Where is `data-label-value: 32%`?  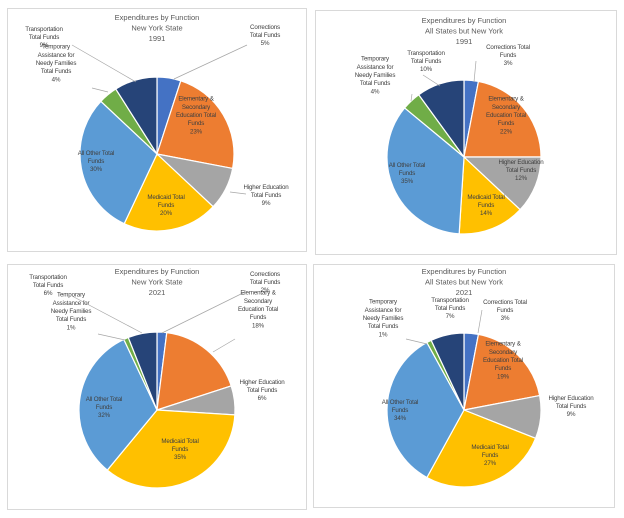 data-label-value: 32% is located at coordinates (104, 415).